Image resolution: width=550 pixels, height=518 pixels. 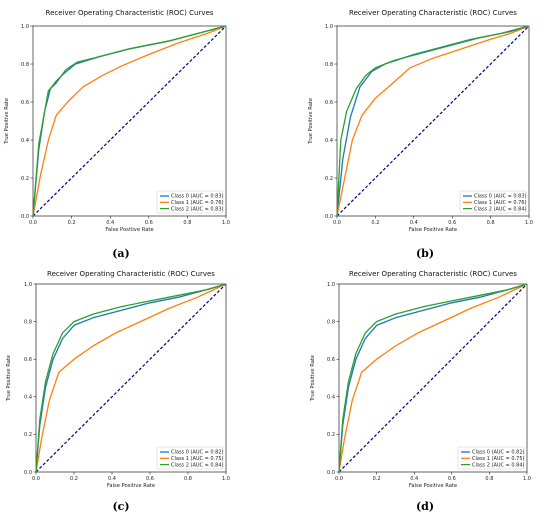 I want to click on panel-caption: (d), so click(x=425, y=506).